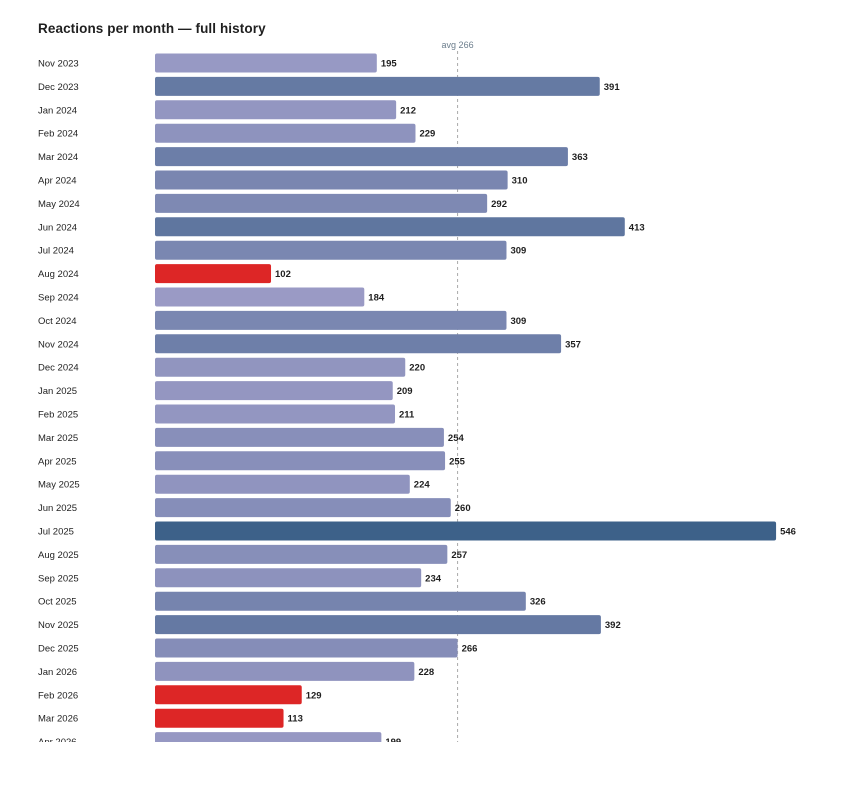  Describe the element at coordinates (393, 739) in the screenshot. I see `value-label: 199` at that location.